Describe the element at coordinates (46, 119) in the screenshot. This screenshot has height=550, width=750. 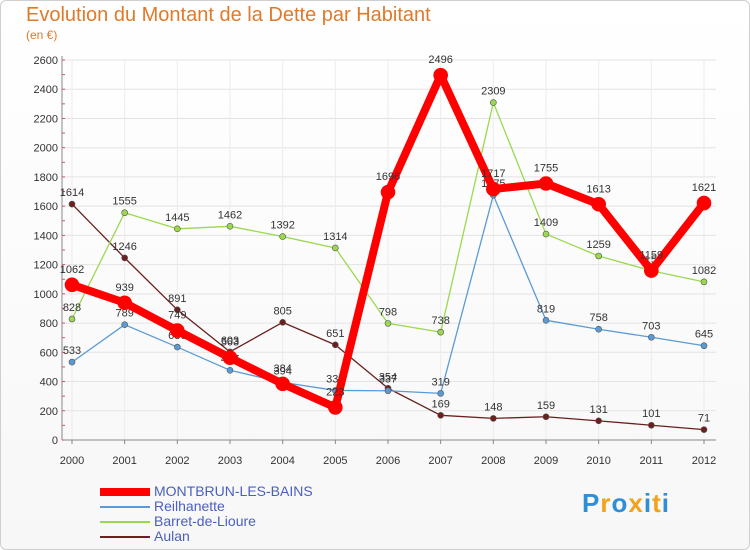
I see `y-tick-label: 2200` at that location.